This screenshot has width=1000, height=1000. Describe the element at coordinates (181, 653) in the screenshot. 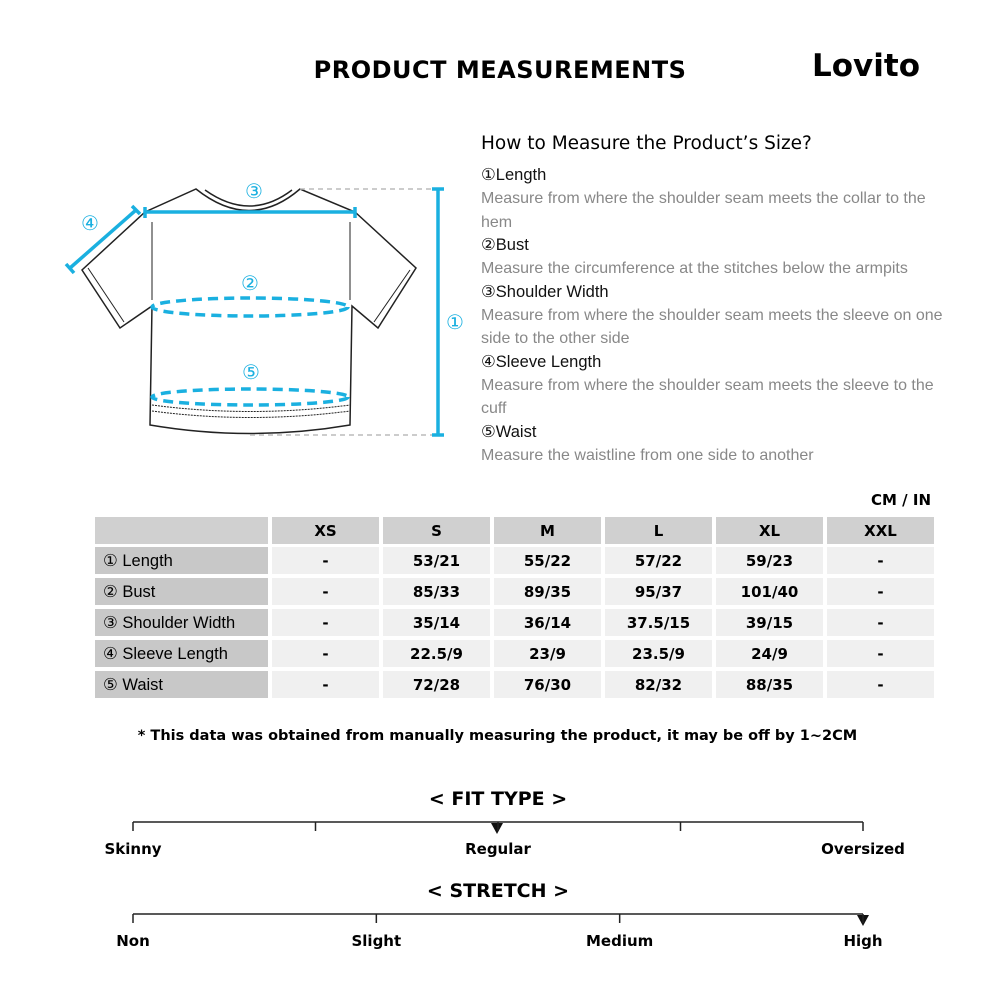

I see `row-label: ④ Sleeve Length` at that location.